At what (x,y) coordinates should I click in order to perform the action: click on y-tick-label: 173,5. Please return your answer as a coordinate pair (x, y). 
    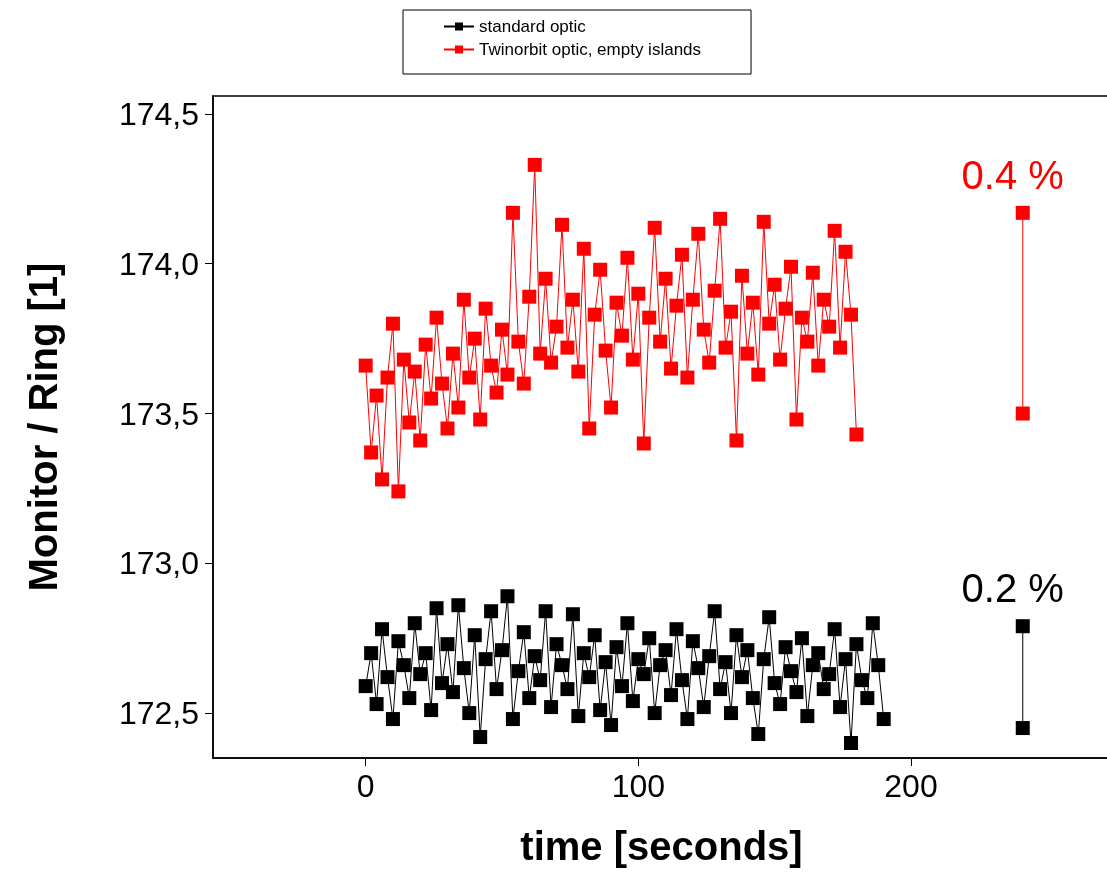
    Looking at the image, I should click on (158, 413).